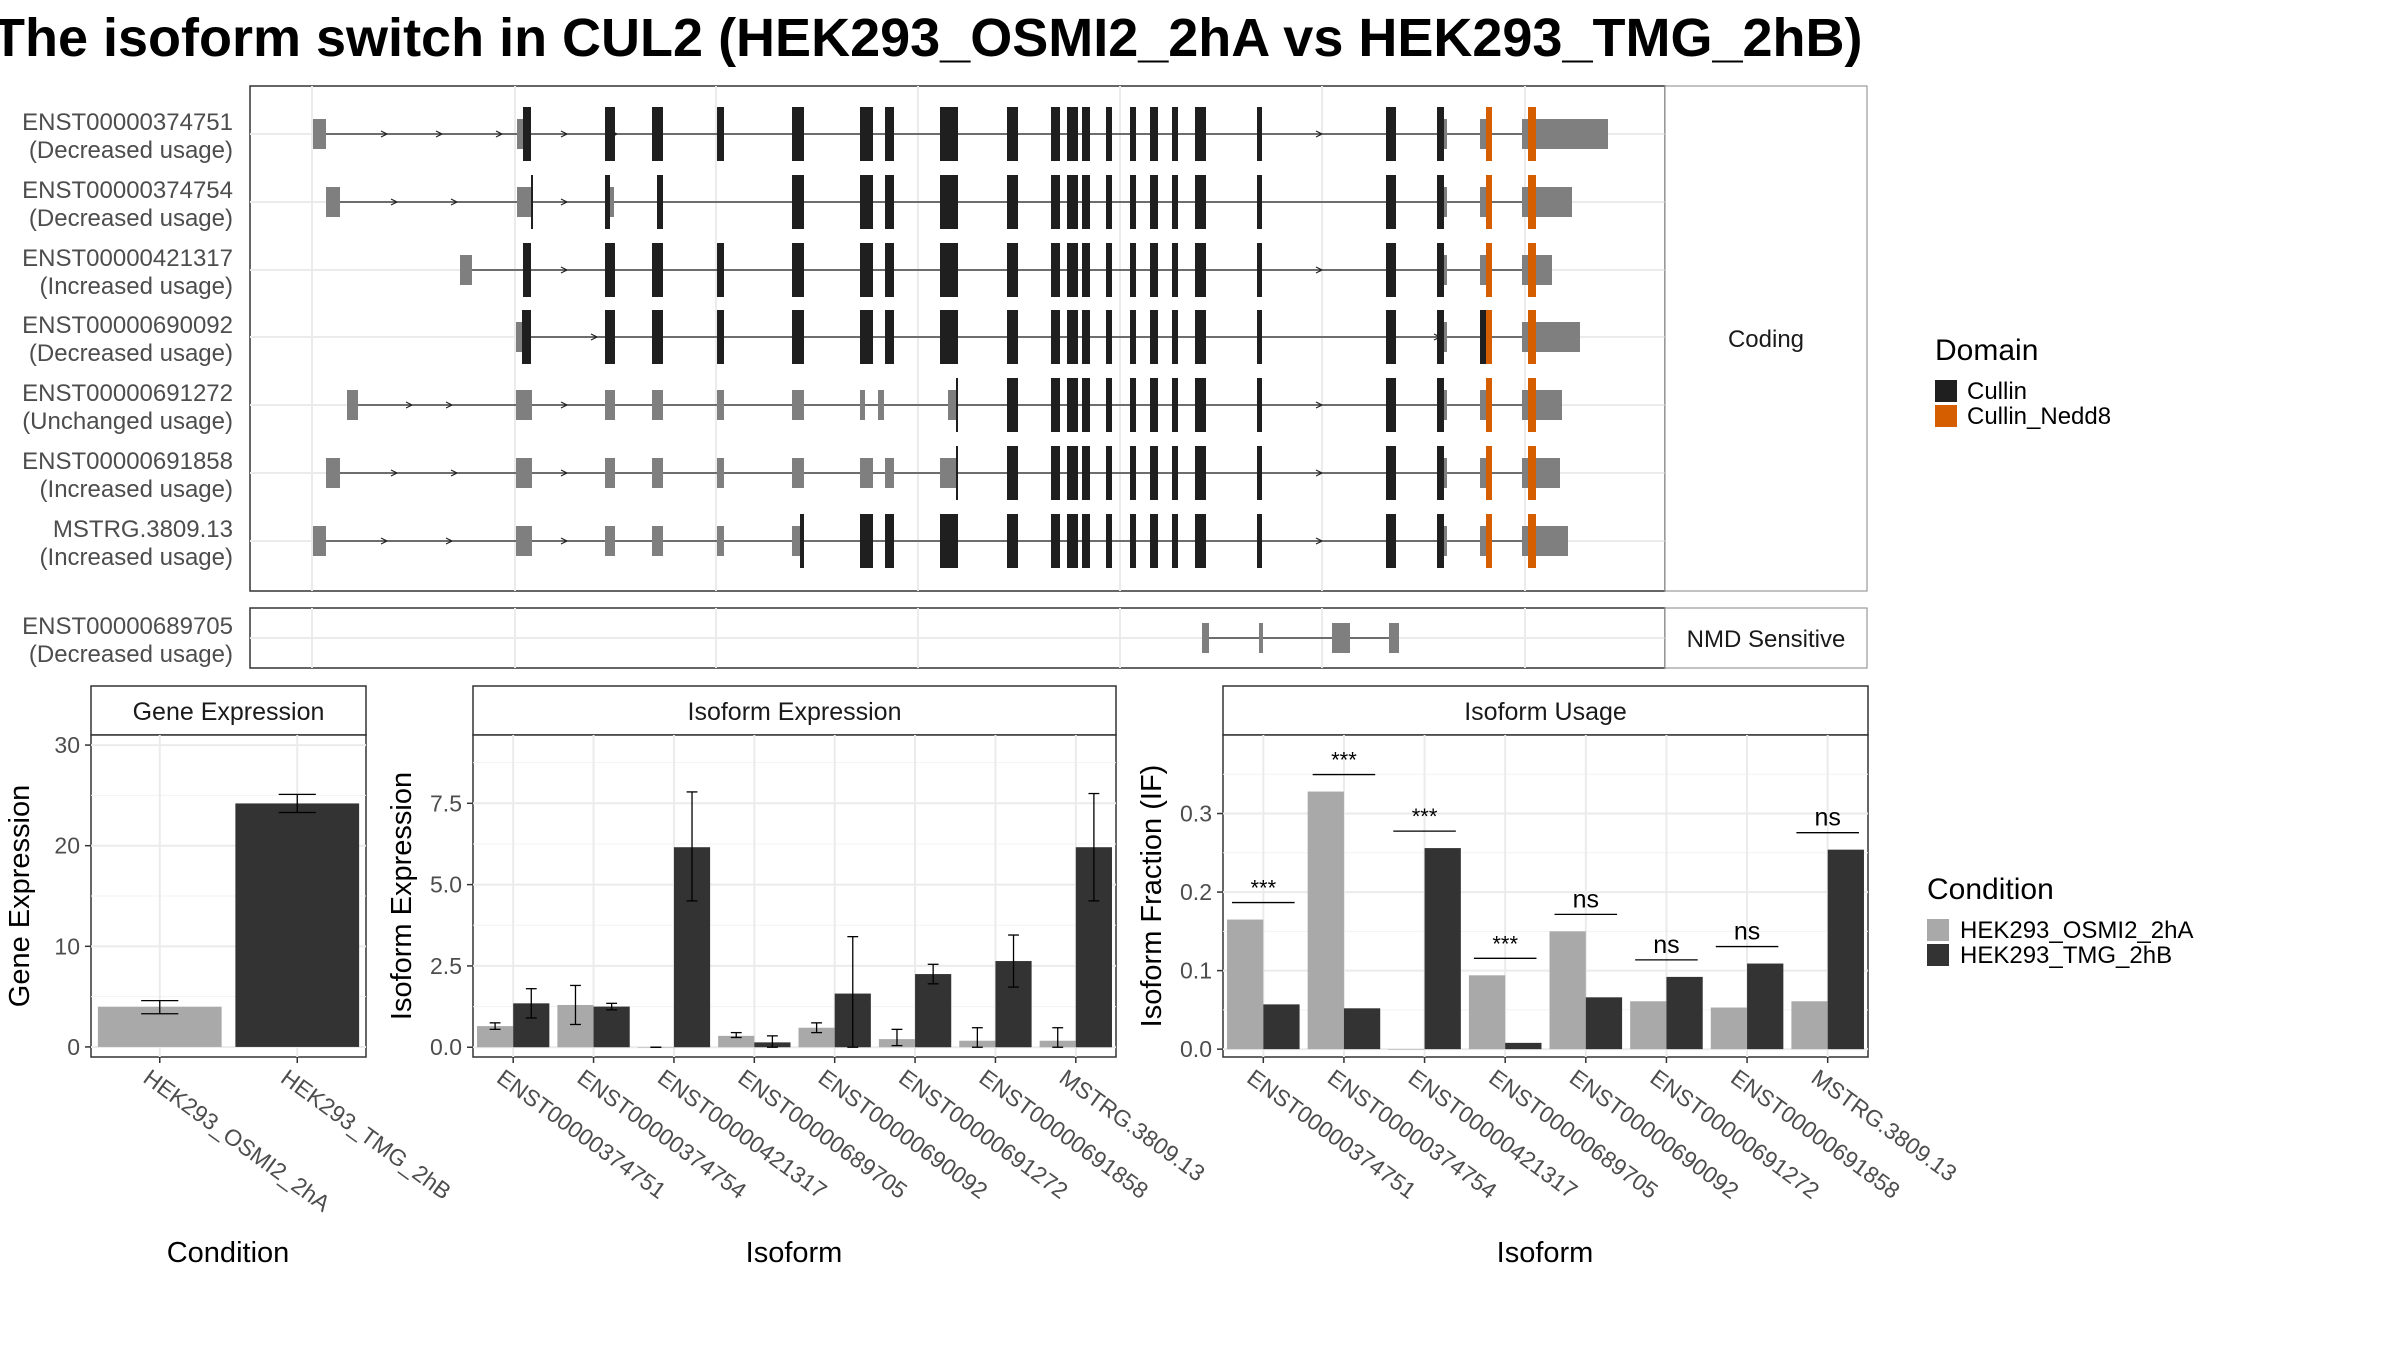  I want to click on significance-label: ***, so click(1505, 943).